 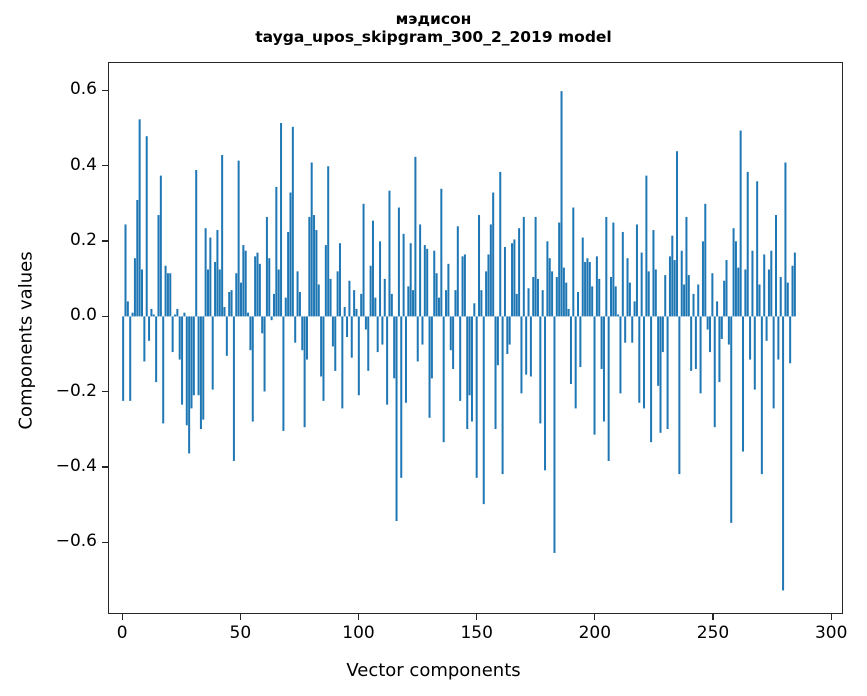 What do you see at coordinates (83, 164) in the screenshot?
I see `y-tick-label: 0.4` at bounding box center [83, 164].